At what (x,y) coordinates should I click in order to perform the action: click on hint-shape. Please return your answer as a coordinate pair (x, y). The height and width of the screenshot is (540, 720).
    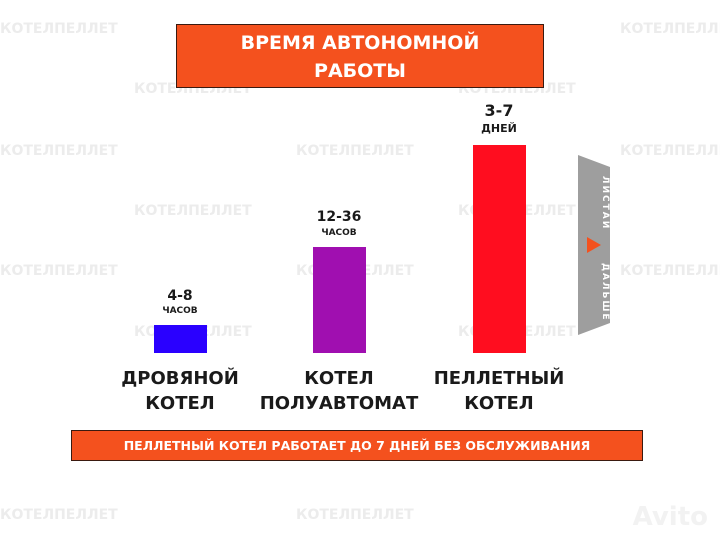
    Looking at the image, I should click on (594, 245).